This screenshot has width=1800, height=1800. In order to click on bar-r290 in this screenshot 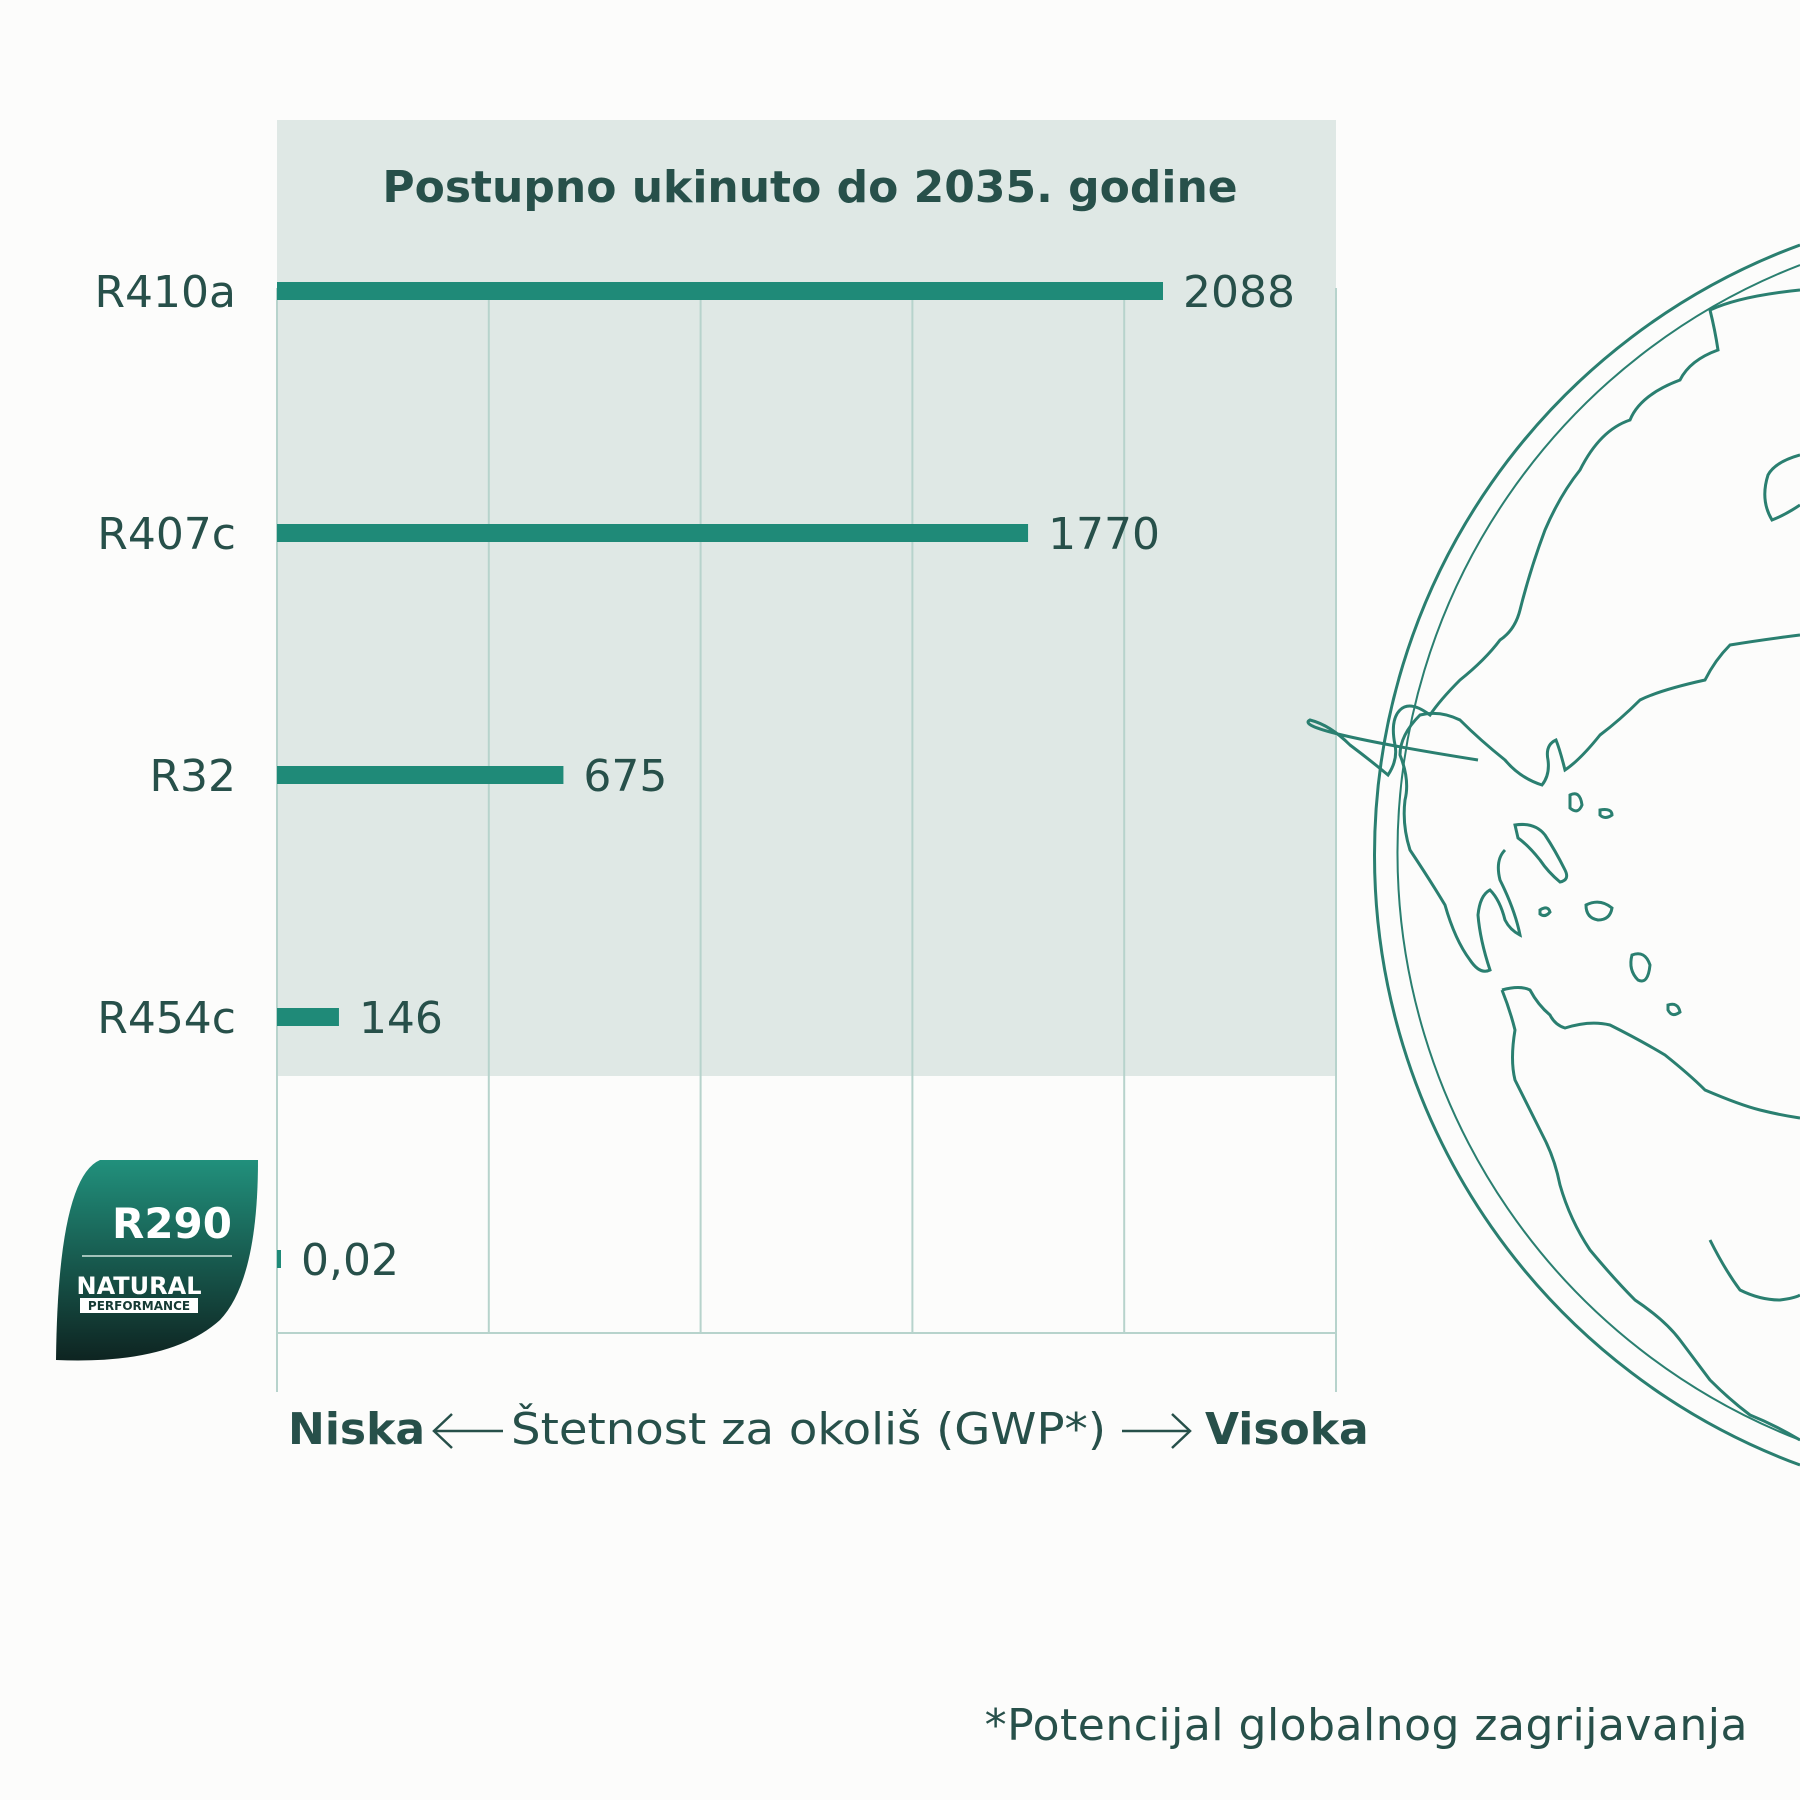, I will do `click(279, 1259)`.